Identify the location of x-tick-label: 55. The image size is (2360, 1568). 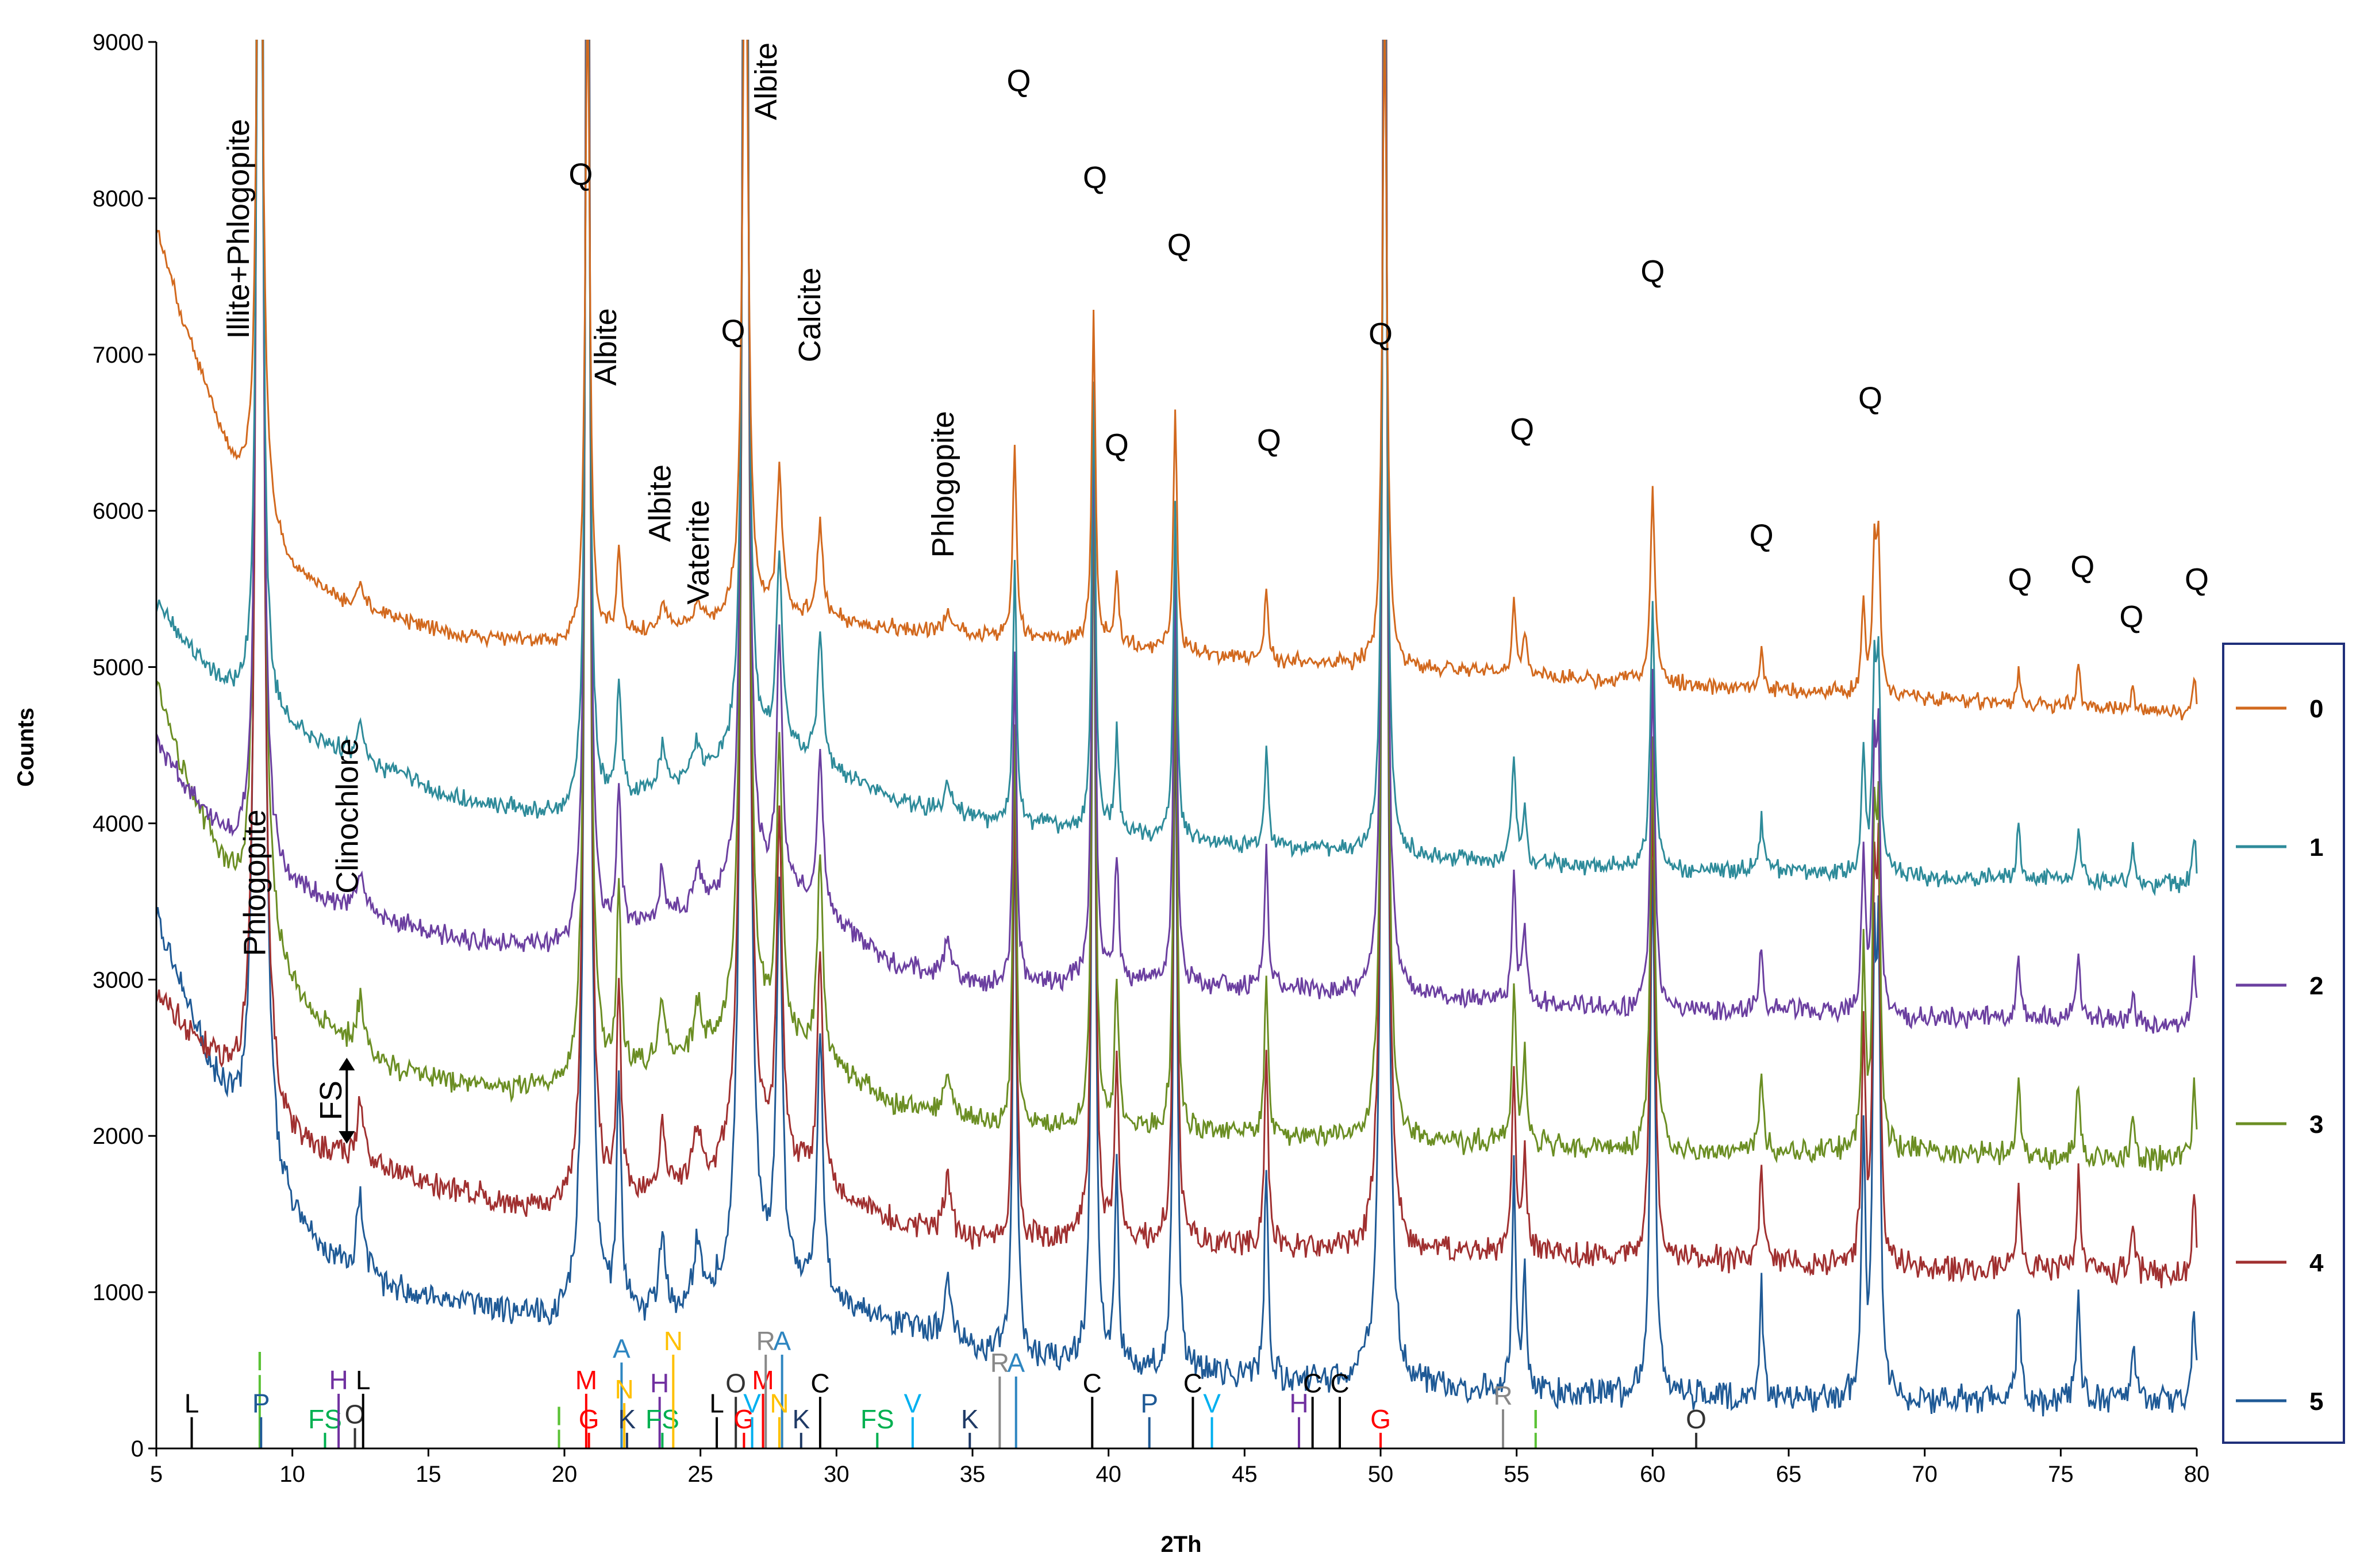
(1516, 1474).